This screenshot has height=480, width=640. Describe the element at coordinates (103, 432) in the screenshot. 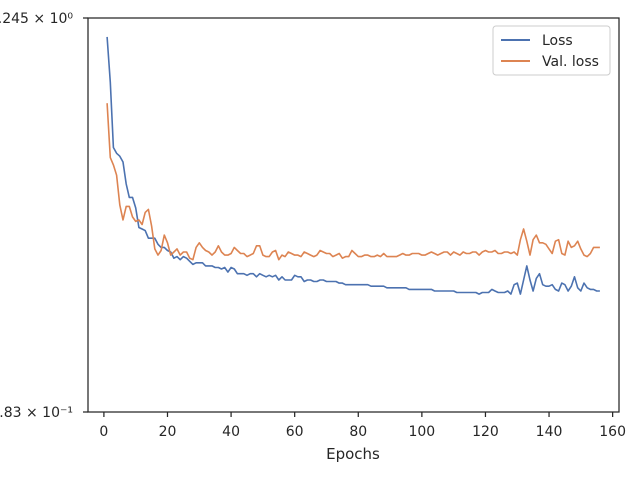

I see `x-tick-label: 0` at that location.